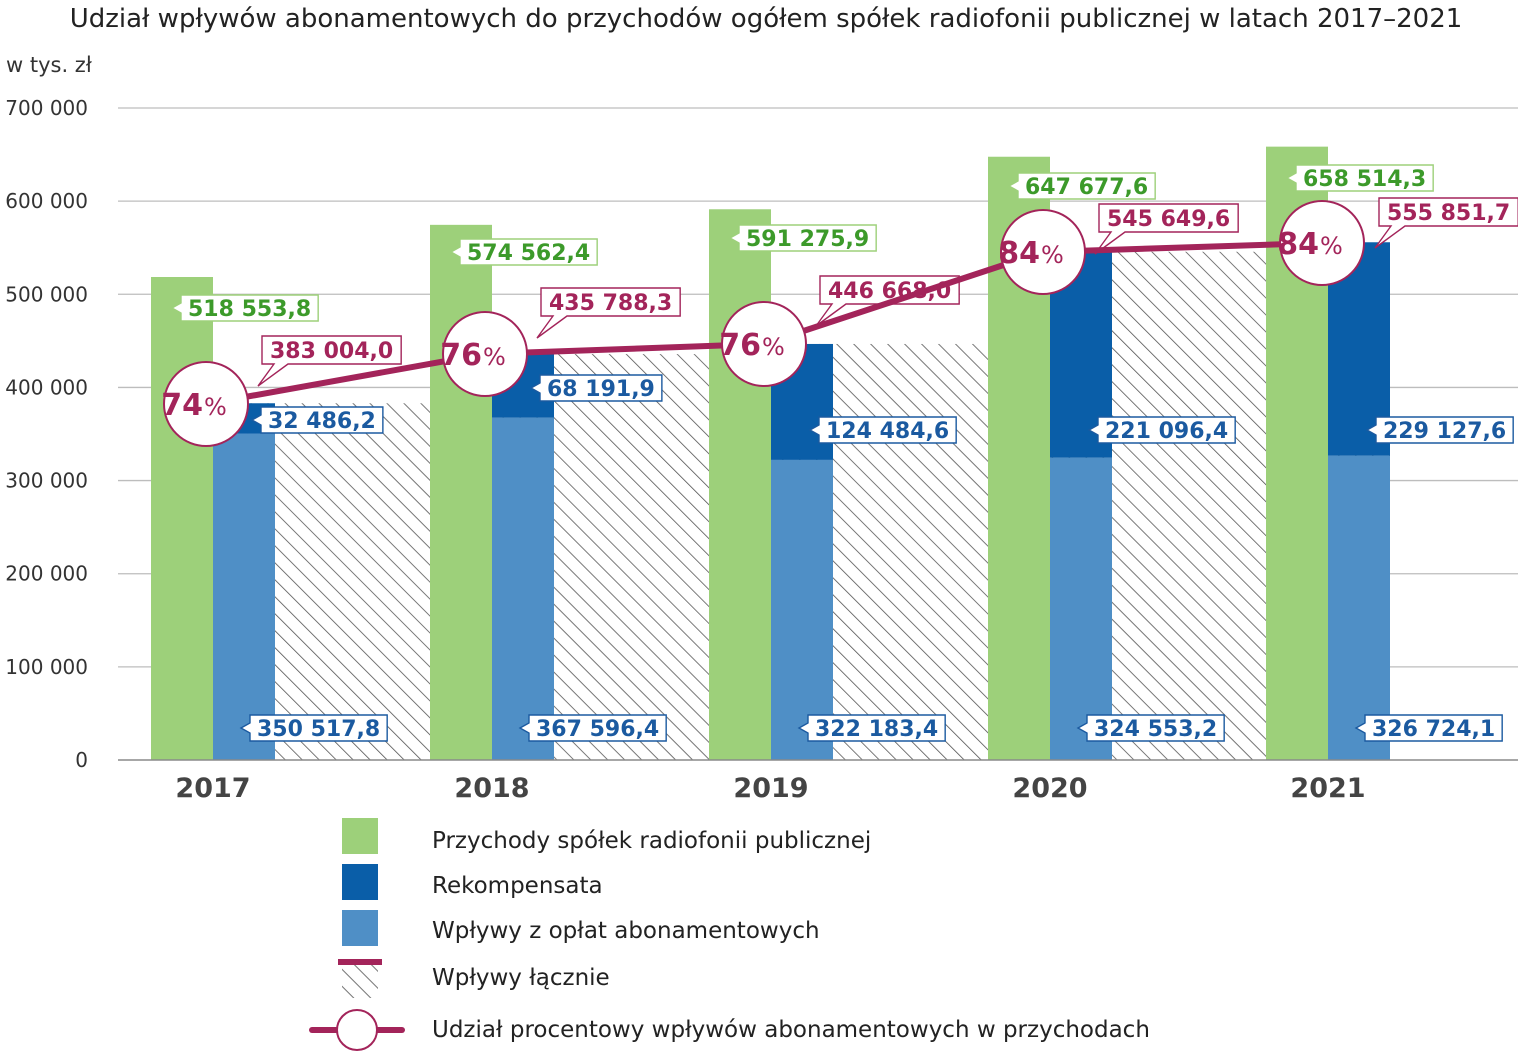 Image resolution: width=1518 pixels, height=1054 pixels. Describe the element at coordinates (807, 239) in the screenshot. I see `revenue-value-label: 591 275,9` at that location.